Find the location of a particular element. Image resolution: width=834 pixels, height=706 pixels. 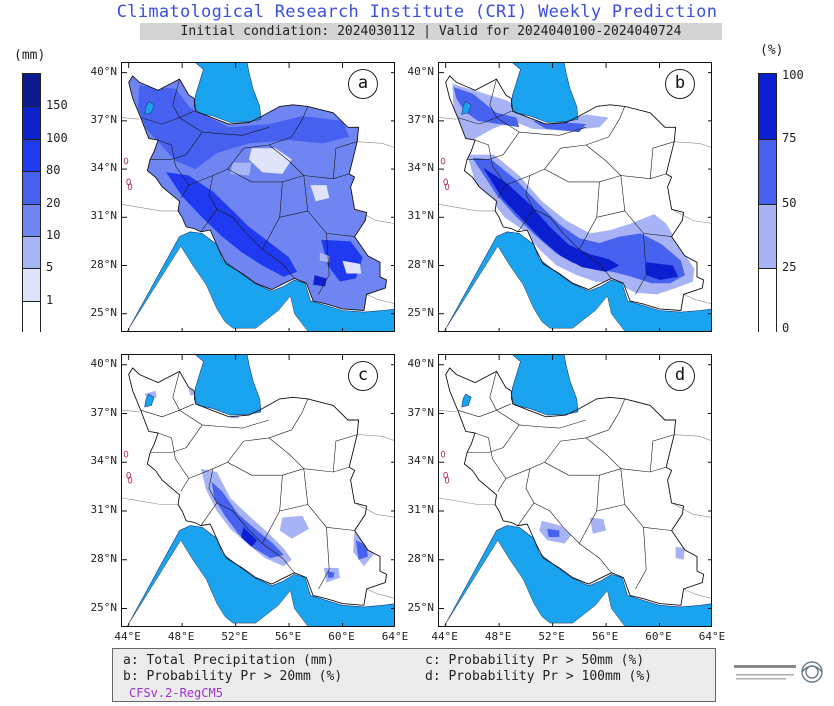

panel-label: c is located at coordinates (363, 376).